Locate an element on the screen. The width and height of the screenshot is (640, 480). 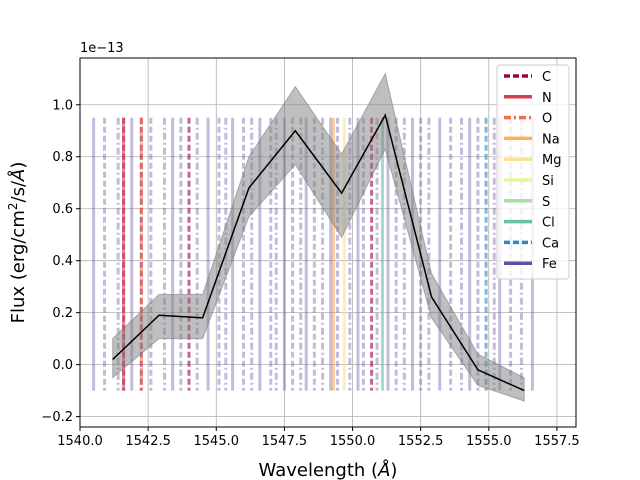
legend-label-mg: Mg is located at coordinates (551, 160).